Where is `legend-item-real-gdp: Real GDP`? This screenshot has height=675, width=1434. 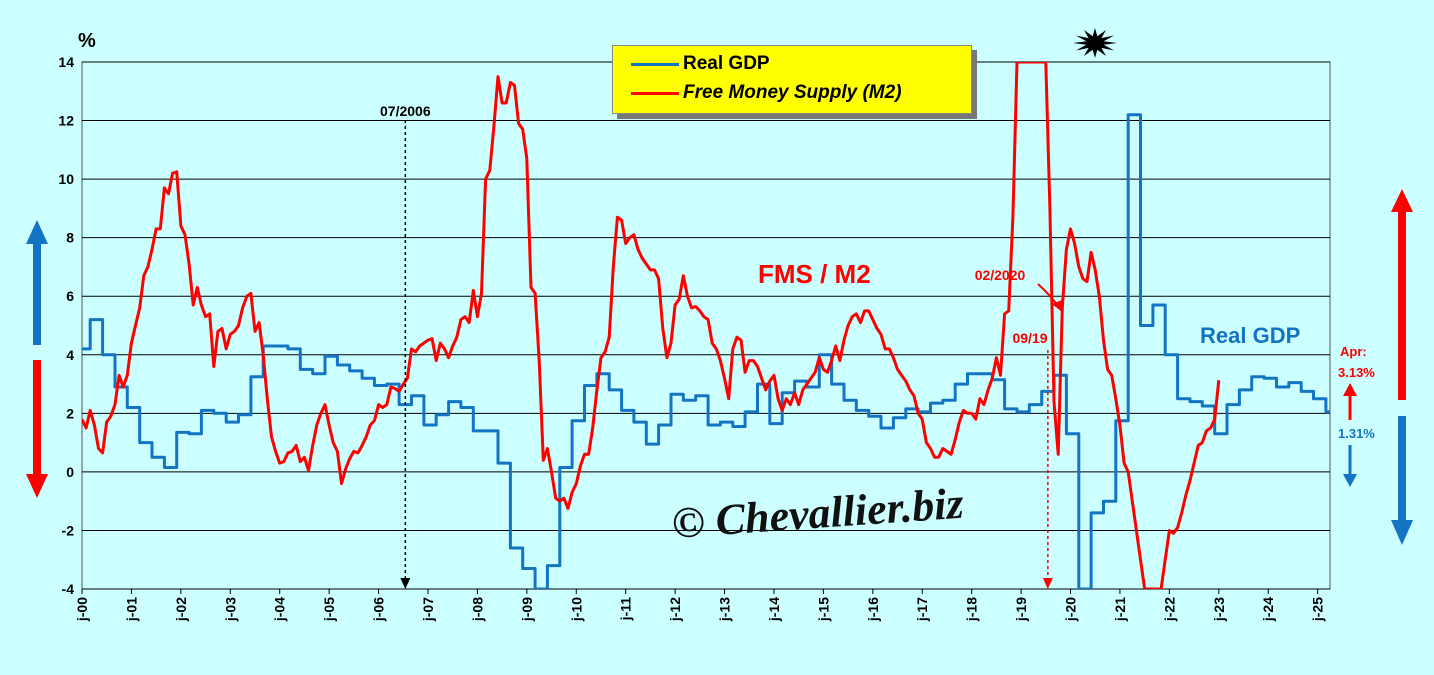
legend-item-real-gdp: Real GDP is located at coordinates (700, 64).